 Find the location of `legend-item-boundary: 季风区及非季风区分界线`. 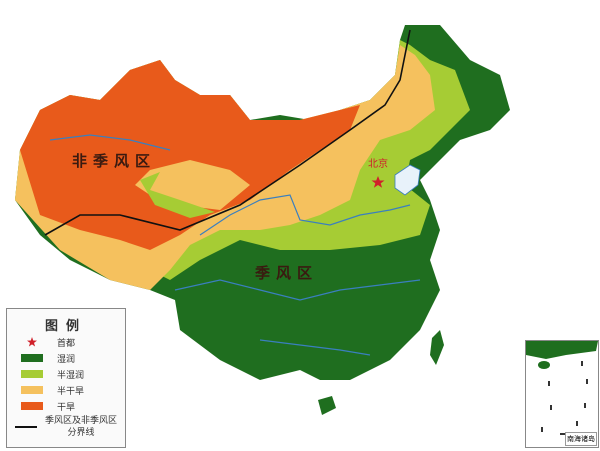

legend-item-boundary: 季风区及非季风区分界线 is located at coordinates (70, 427).